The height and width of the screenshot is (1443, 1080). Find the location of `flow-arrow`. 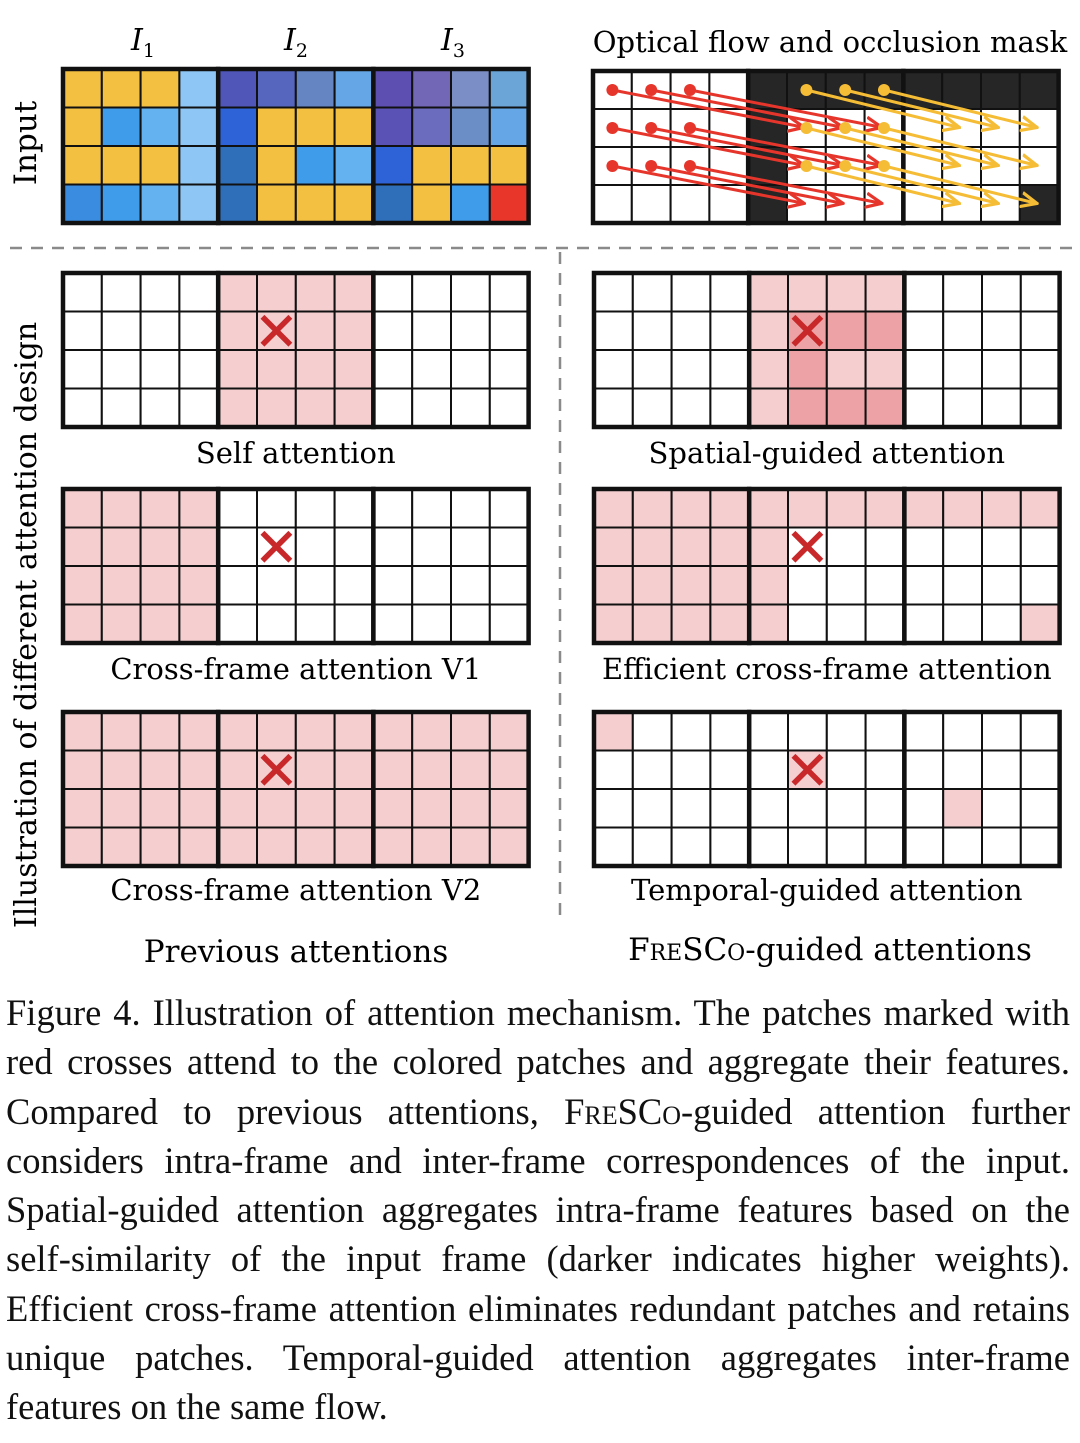

flow-arrow is located at coordinates (784, 107).